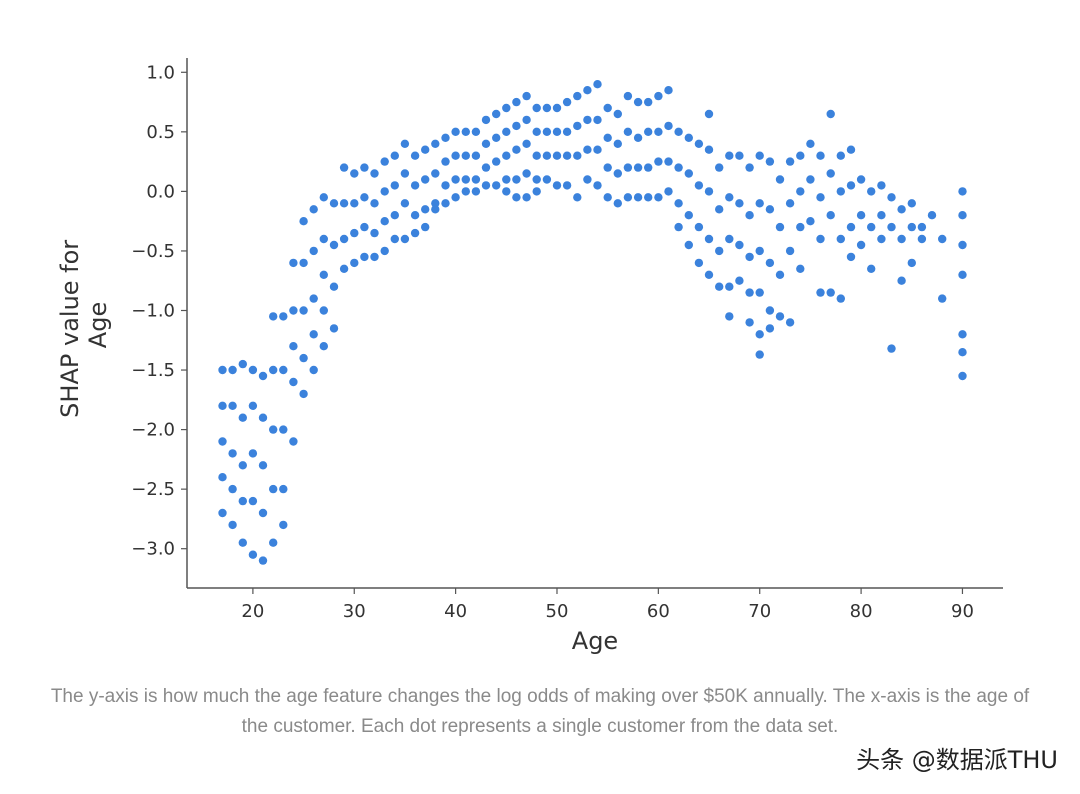 The image size is (1080, 794). Describe the element at coordinates (98, 325) in the screenshot. I see `y-axis-title-line-2: Age` at that location.